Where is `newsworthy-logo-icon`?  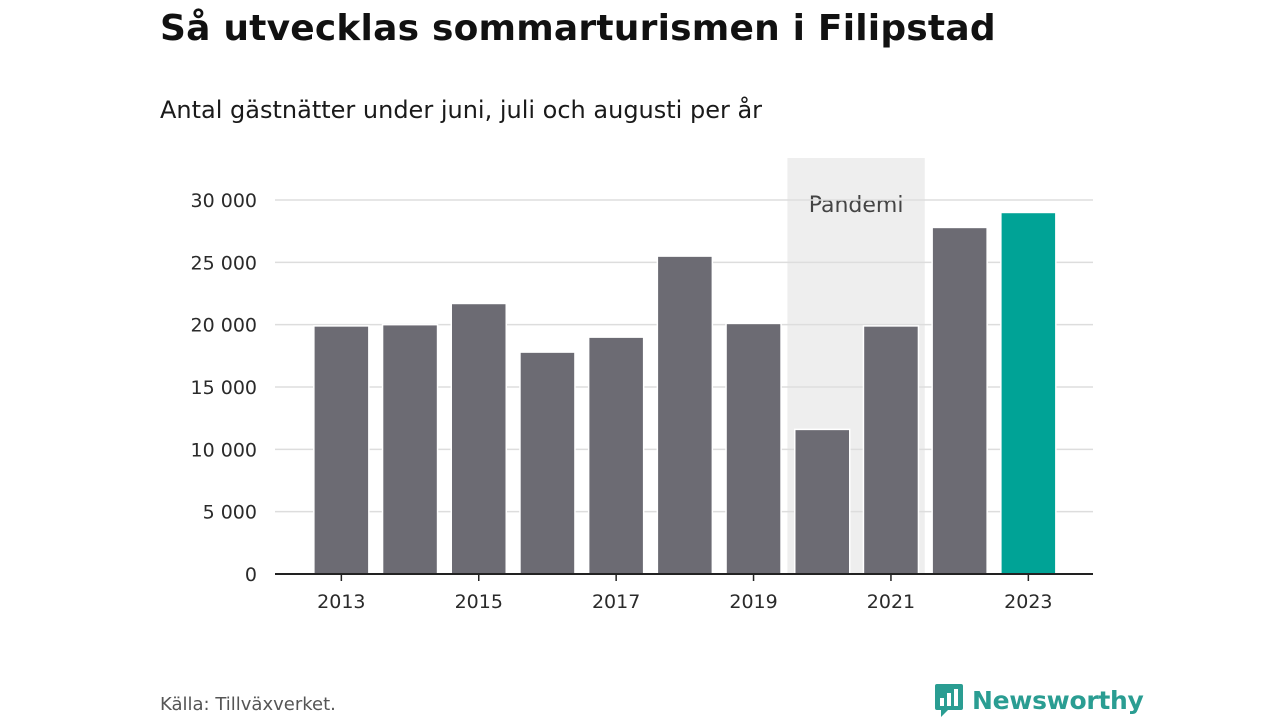
newsworthy-logo-icon is located at coordinates (949, 700).